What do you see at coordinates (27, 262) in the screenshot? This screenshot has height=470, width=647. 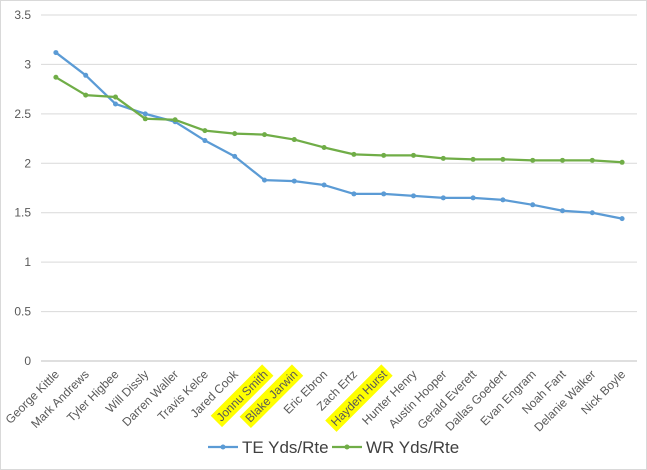 I see `y-tick-label: 1` at bounding box center [27, 262].